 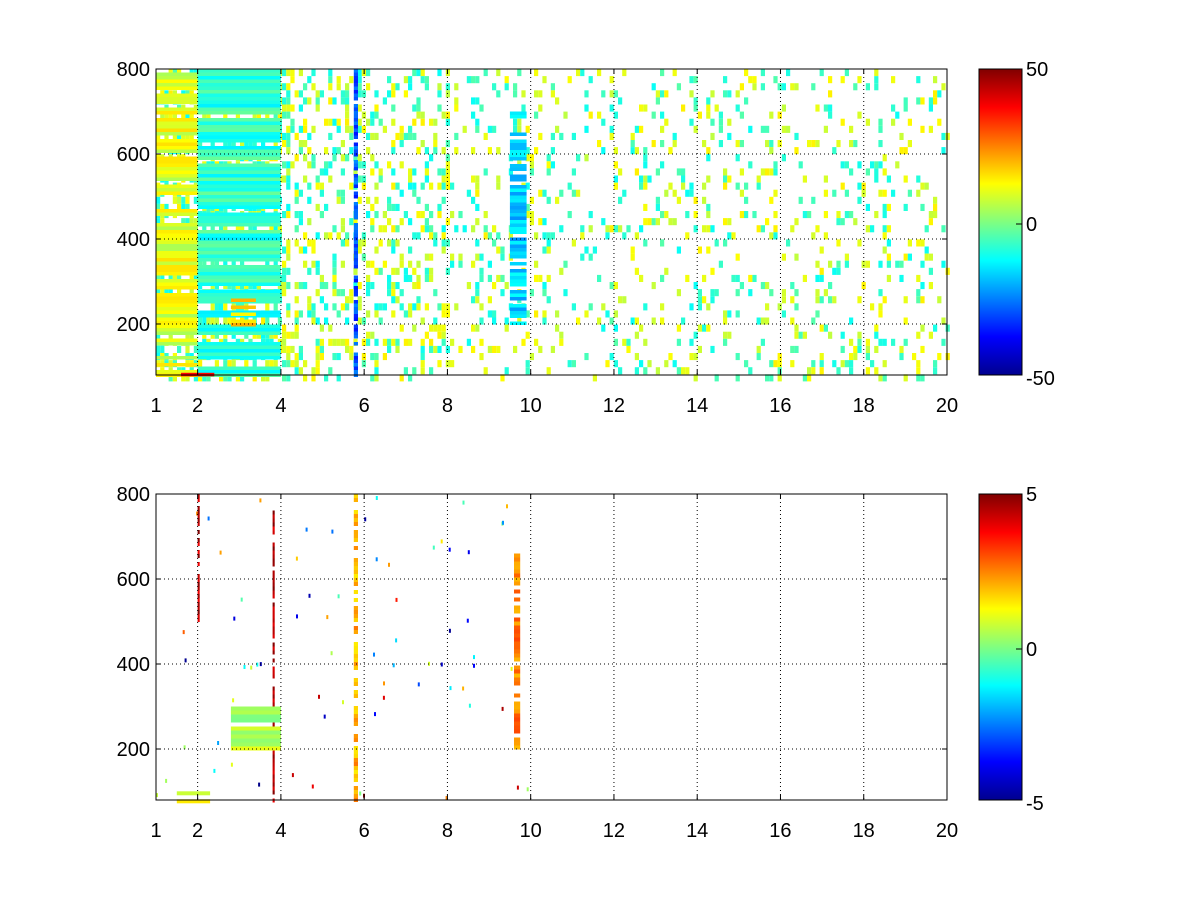 What do you see at coordinates (133, 622) in the screenshot?
I see `bottom-y-tick-labels: 200 400 600 800` at bounding box center [133, 622].